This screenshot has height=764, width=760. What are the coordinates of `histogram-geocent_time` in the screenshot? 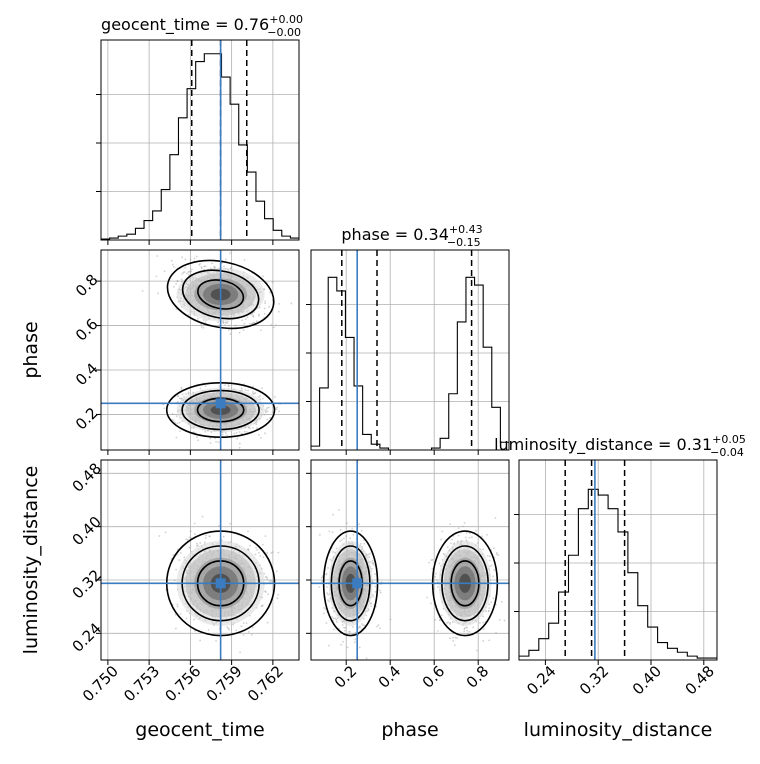 It's located at (200, 146).